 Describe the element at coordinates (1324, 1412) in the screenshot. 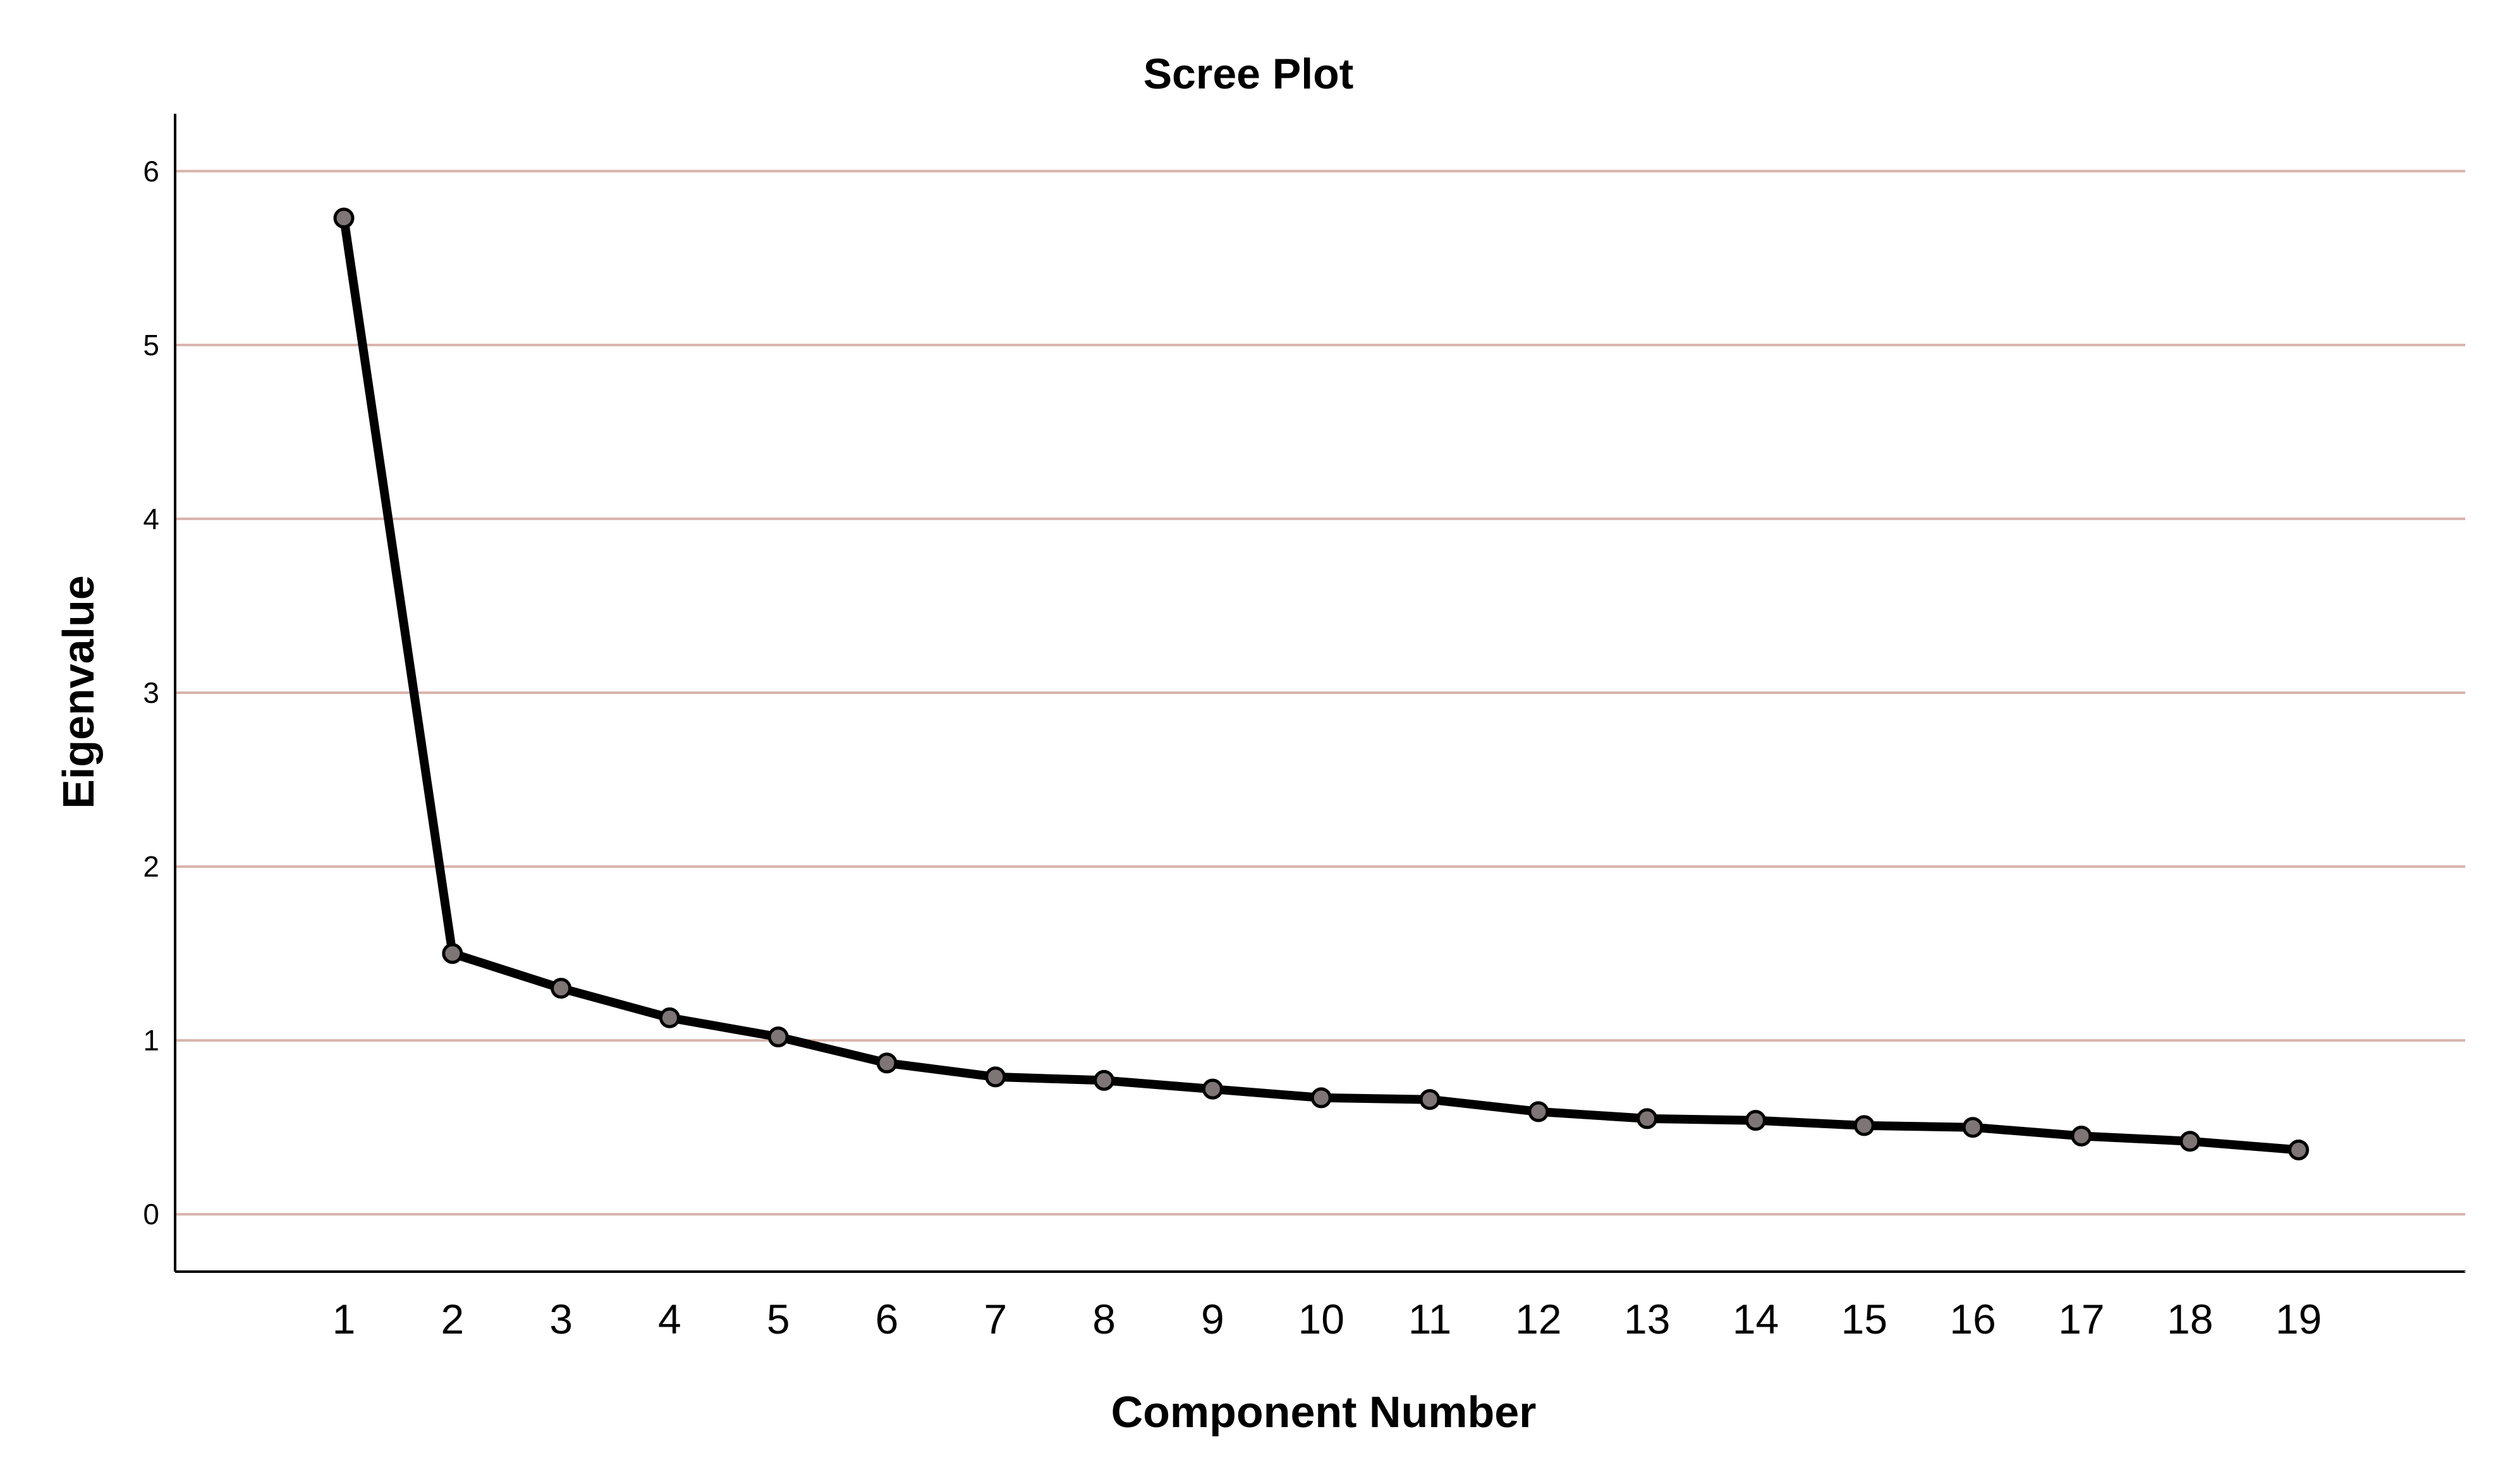

I see `x-axis-title: Component Number` at that location.